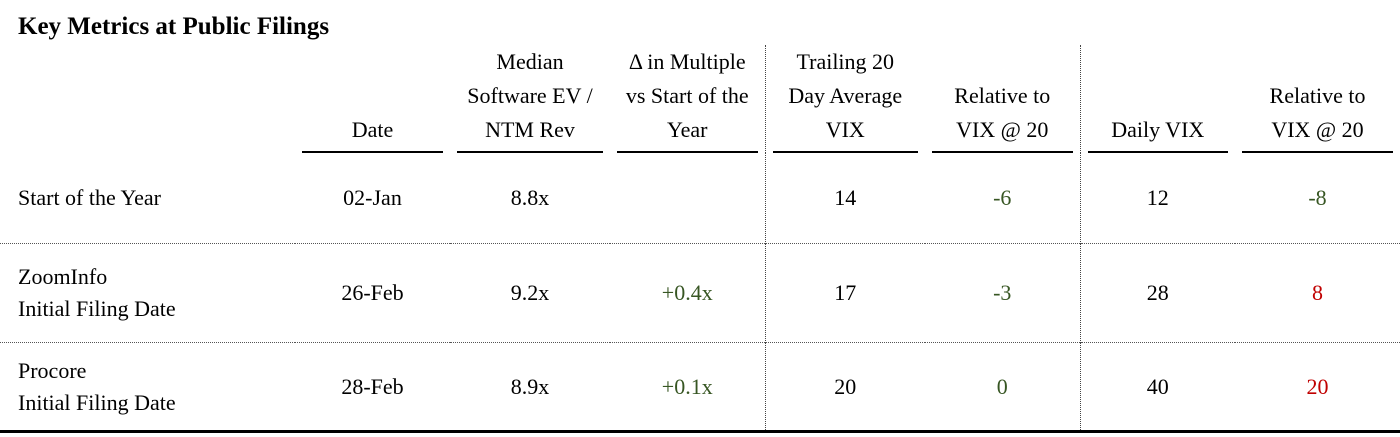  What do you see at coordinates (1002, 197) in the screenshot?
I see `cell-relative-trailing: -6` at bounding box center [1002, 197].